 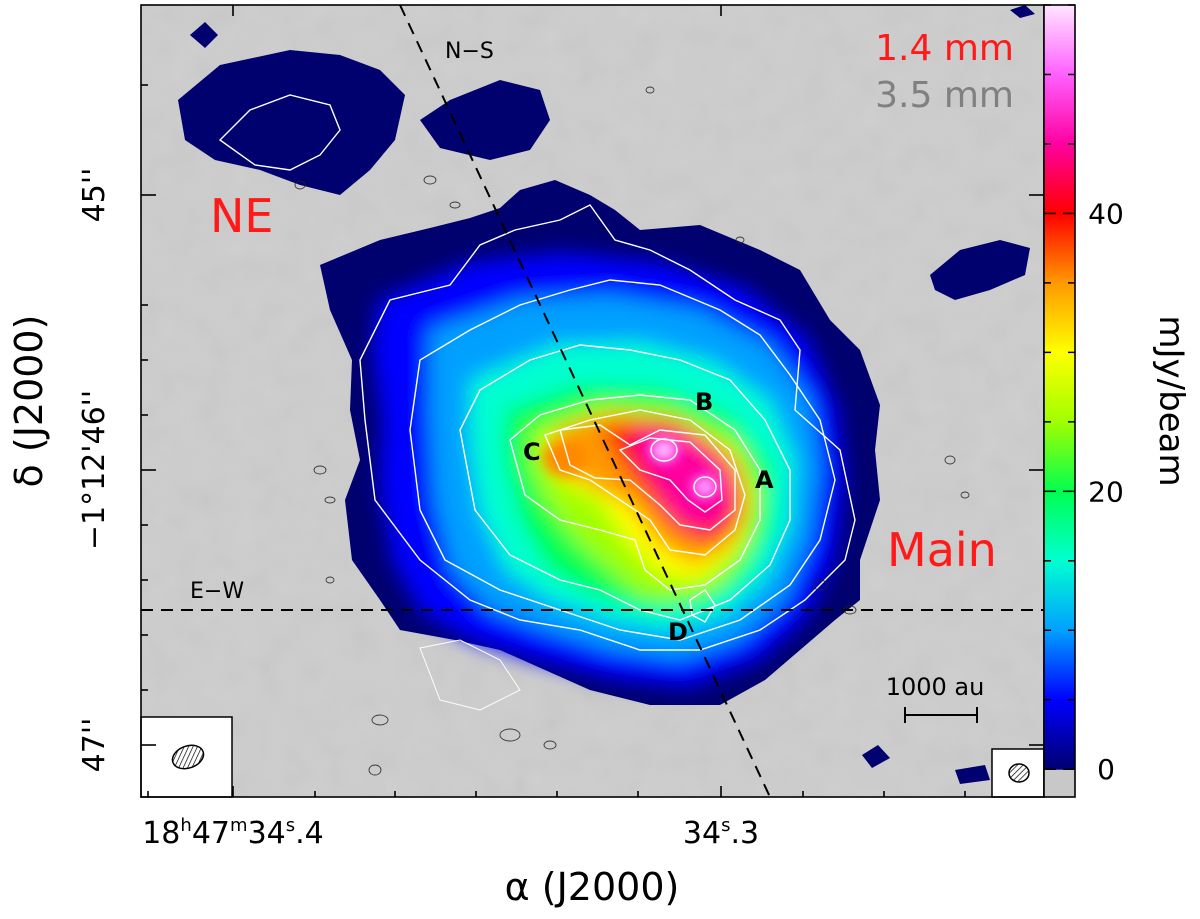 I want to click on colorbar-tick-labels: 0 20 40, so click(x=1106, y=491).